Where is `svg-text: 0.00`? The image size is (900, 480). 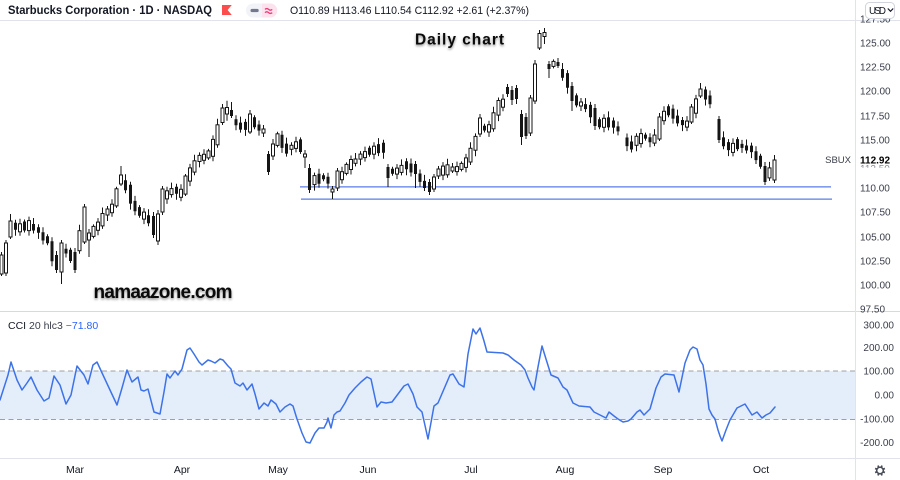
svg-text: 0.00 is located at coordinates (885, 396).